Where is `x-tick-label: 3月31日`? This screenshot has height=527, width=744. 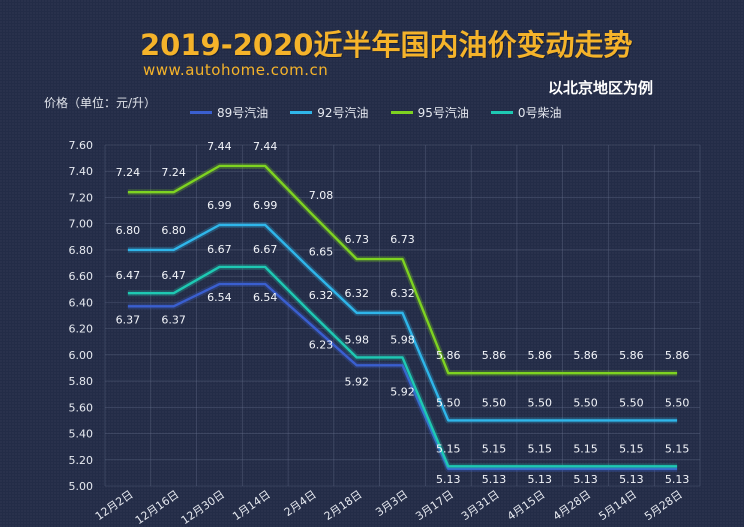
x-tick-label: 3月31日 is located at coordinates (480, 505).